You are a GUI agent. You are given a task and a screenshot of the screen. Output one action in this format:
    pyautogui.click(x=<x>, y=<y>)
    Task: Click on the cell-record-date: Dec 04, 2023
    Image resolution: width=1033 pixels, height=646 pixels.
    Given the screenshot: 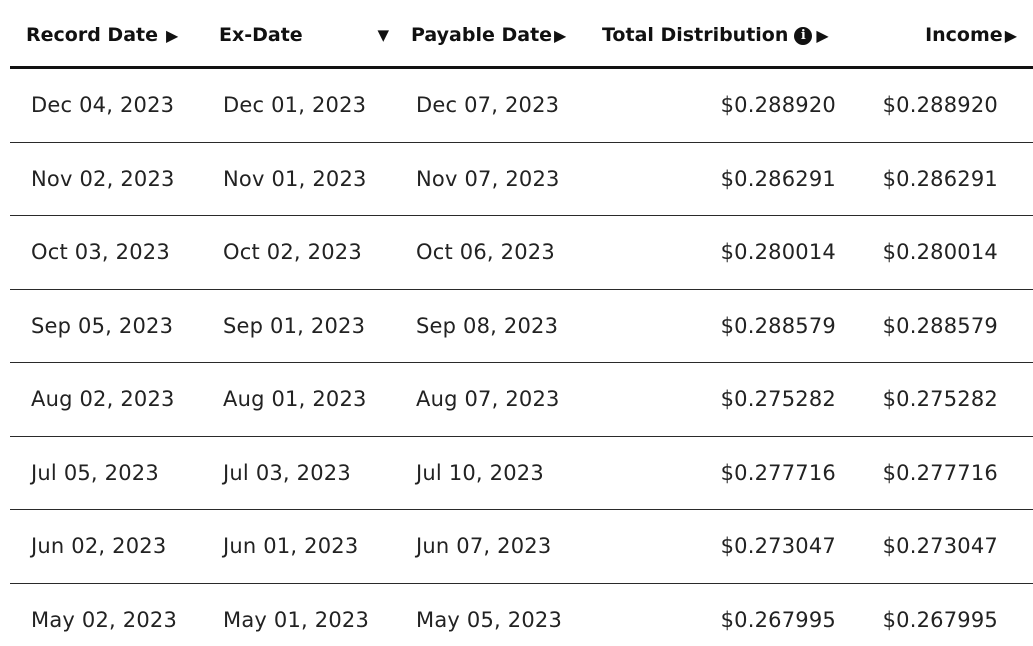 What is the action you would take?
    pyautogui.click(x=103, y=105)
    